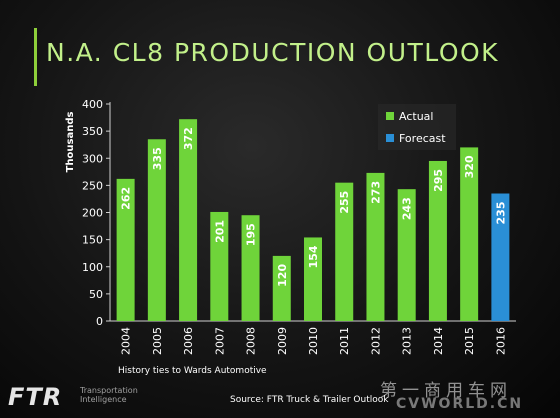 The image size is (560, 418). I want to click on y-tick-label: 150, so click(92, 240).